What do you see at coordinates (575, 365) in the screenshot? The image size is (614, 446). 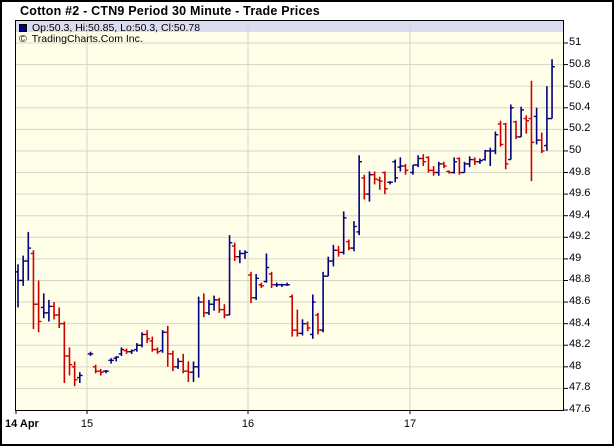 I see `y-axis-label: 48` at bounding box center [575, 365].